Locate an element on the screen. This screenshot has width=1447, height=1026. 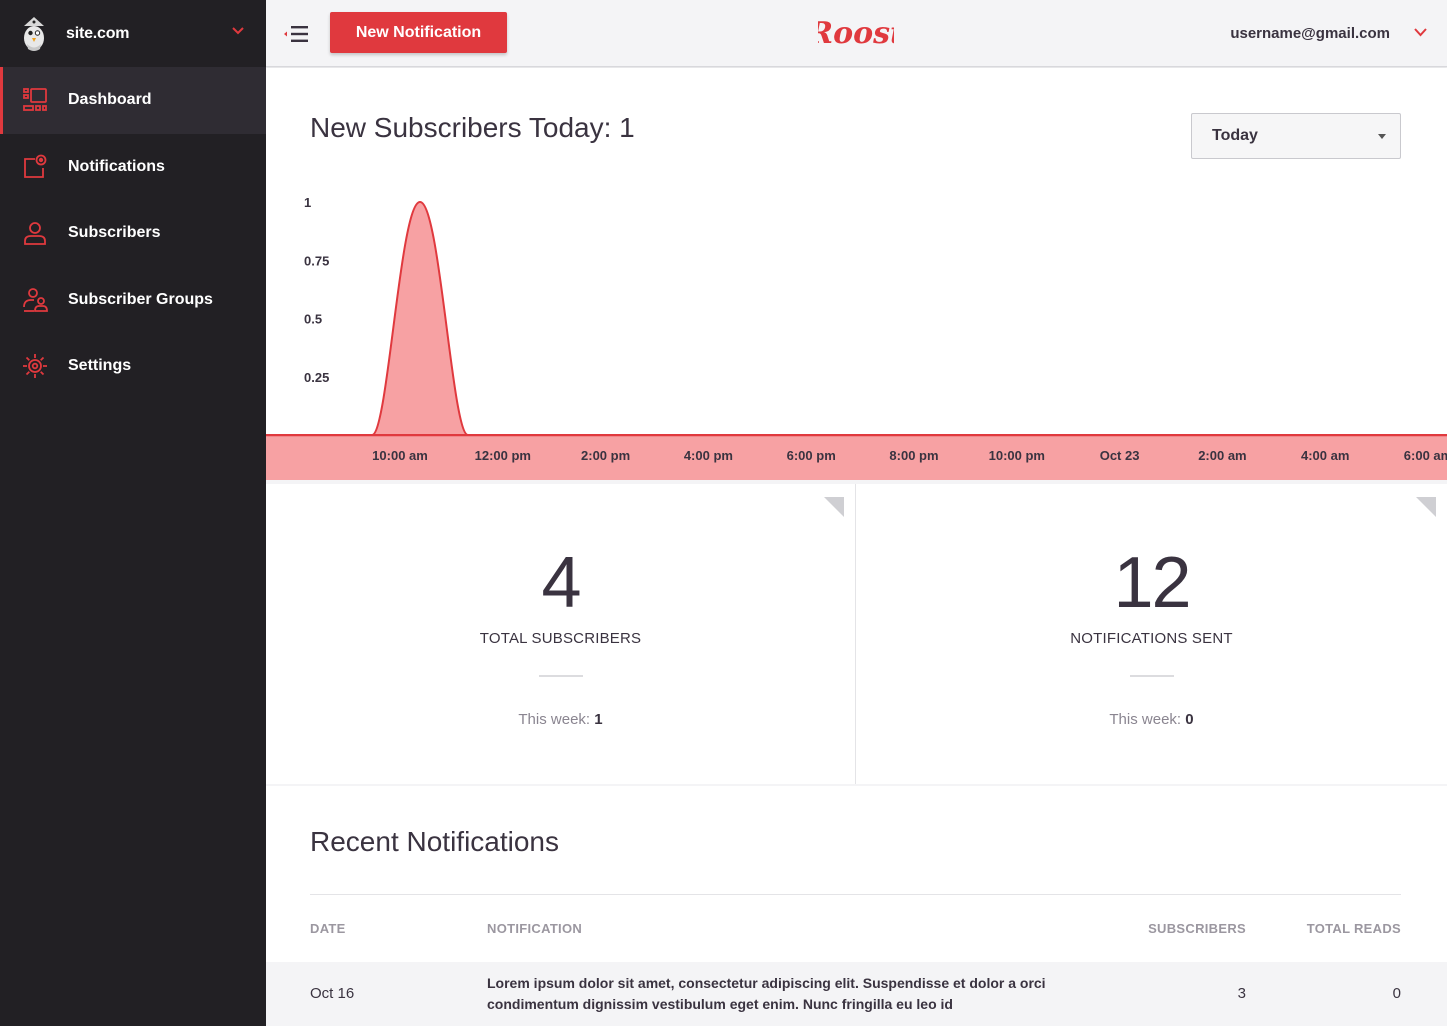
sidebar-item-subscribers: Subscribers is located at coordinates (133, 233).